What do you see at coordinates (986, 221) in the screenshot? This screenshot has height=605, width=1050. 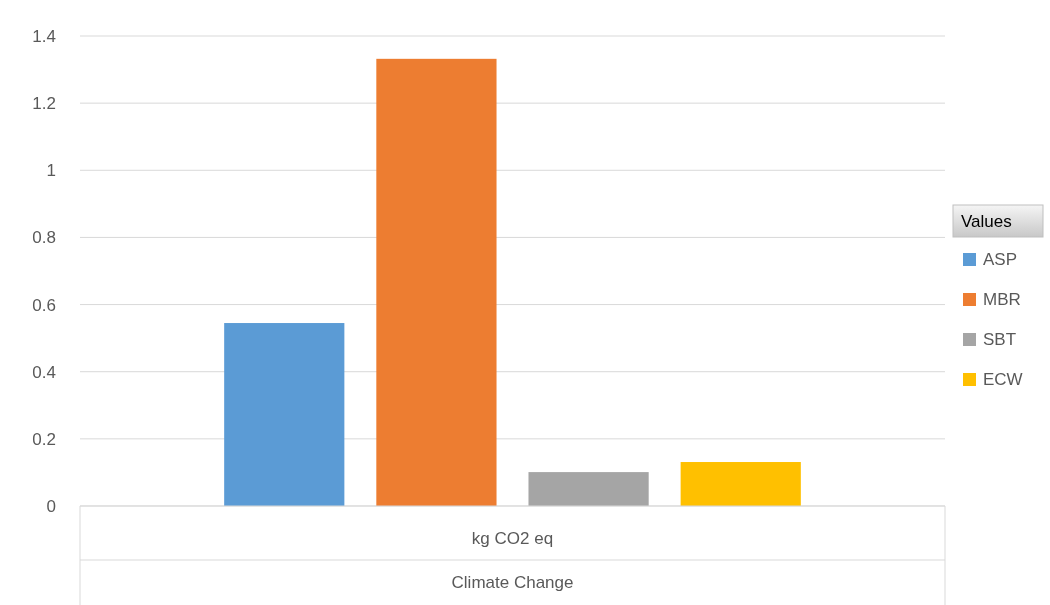 I see `legend-title: Values` at bounding box center [986, 221].